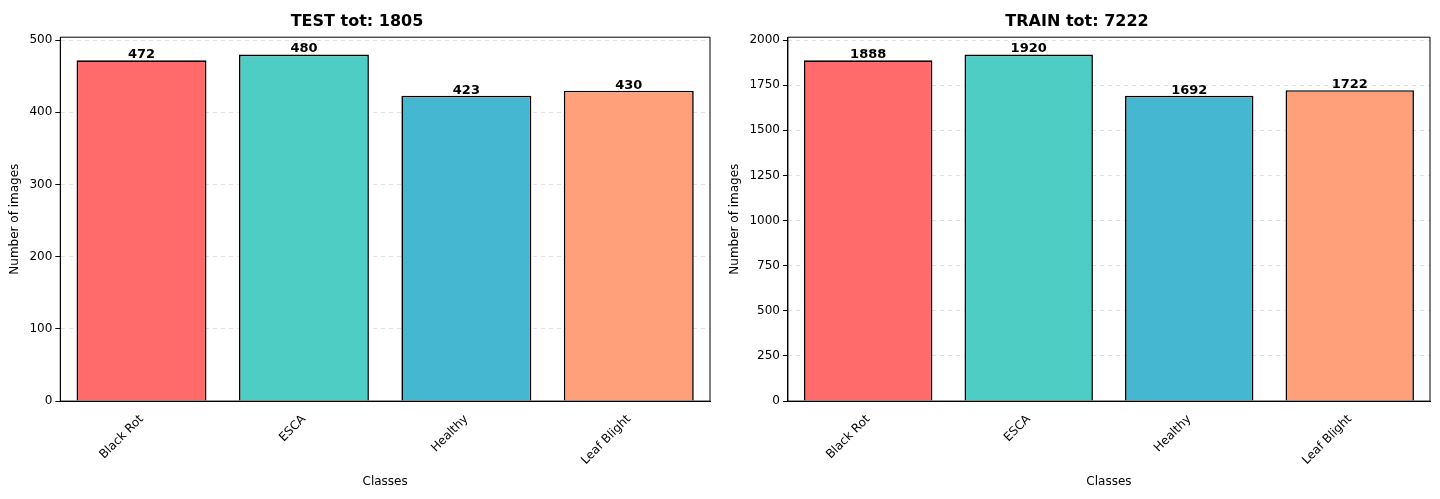 Image resolution: width=1440 pixels, height=499 pixels. I want to click on y-tick-label: 400, so click(41, 111).